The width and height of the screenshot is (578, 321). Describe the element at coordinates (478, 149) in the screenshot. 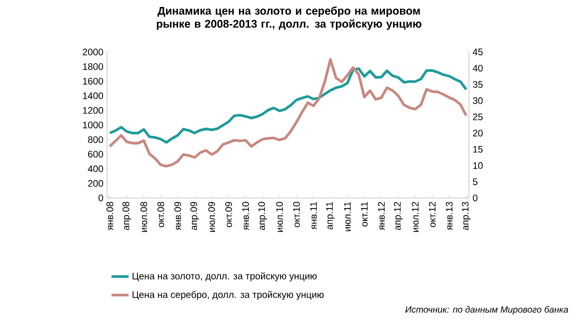

I see `y2-tick-label: 15` at that location.